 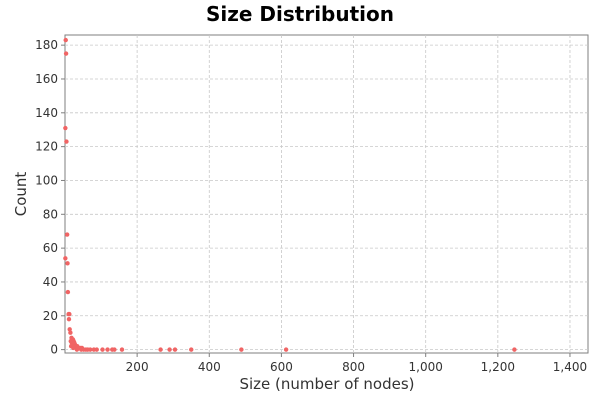 I want to click on x-tick-label: 1,200, so click(x=498, y=367).